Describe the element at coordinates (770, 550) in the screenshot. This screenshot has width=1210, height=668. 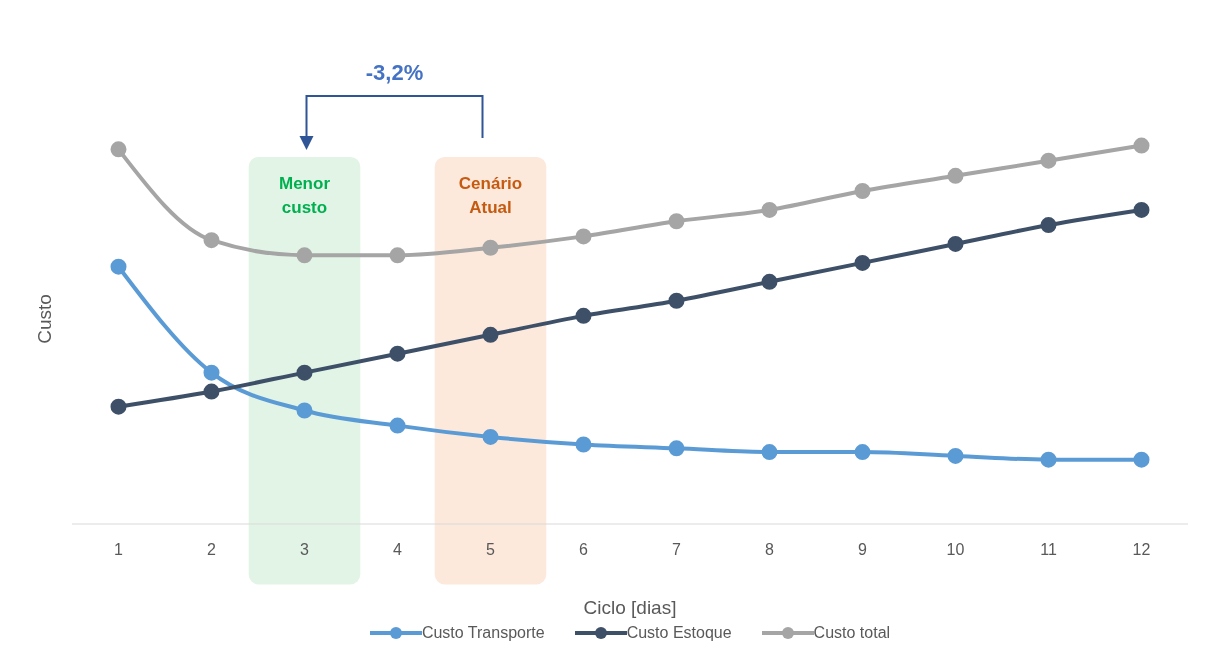
I see `x-tick-label: 8` at that location.